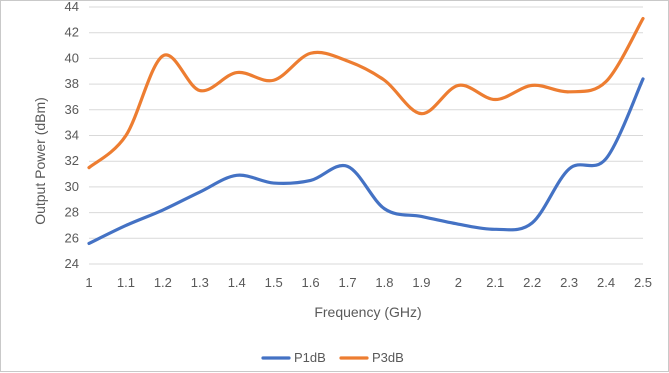  Describe the element at coordinates (569, 282) in the screenshot. I see `x-tick-label: 2.3` at that location.